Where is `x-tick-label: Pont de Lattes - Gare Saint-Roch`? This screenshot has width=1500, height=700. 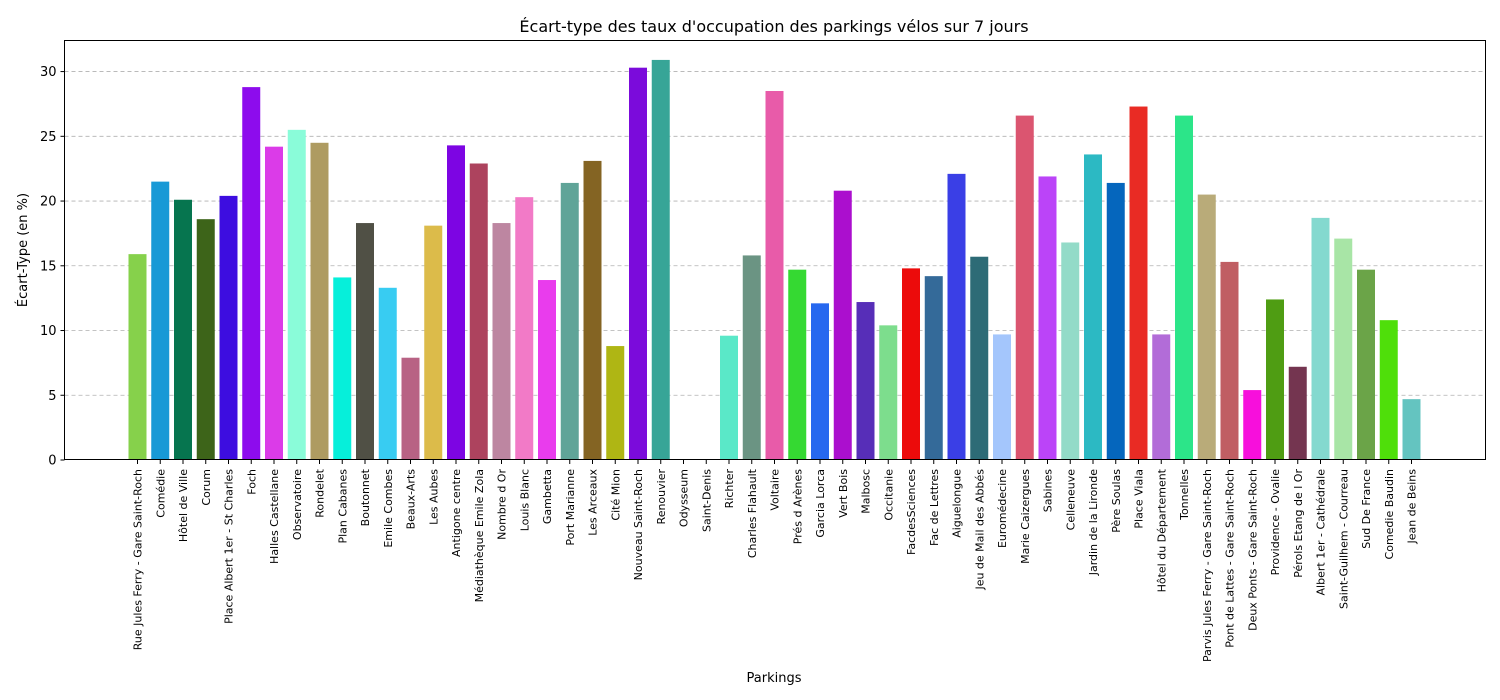 x-tick-label: Pont de Lattes - Gare Saint-Roch is located at coordinates (1230, 558).